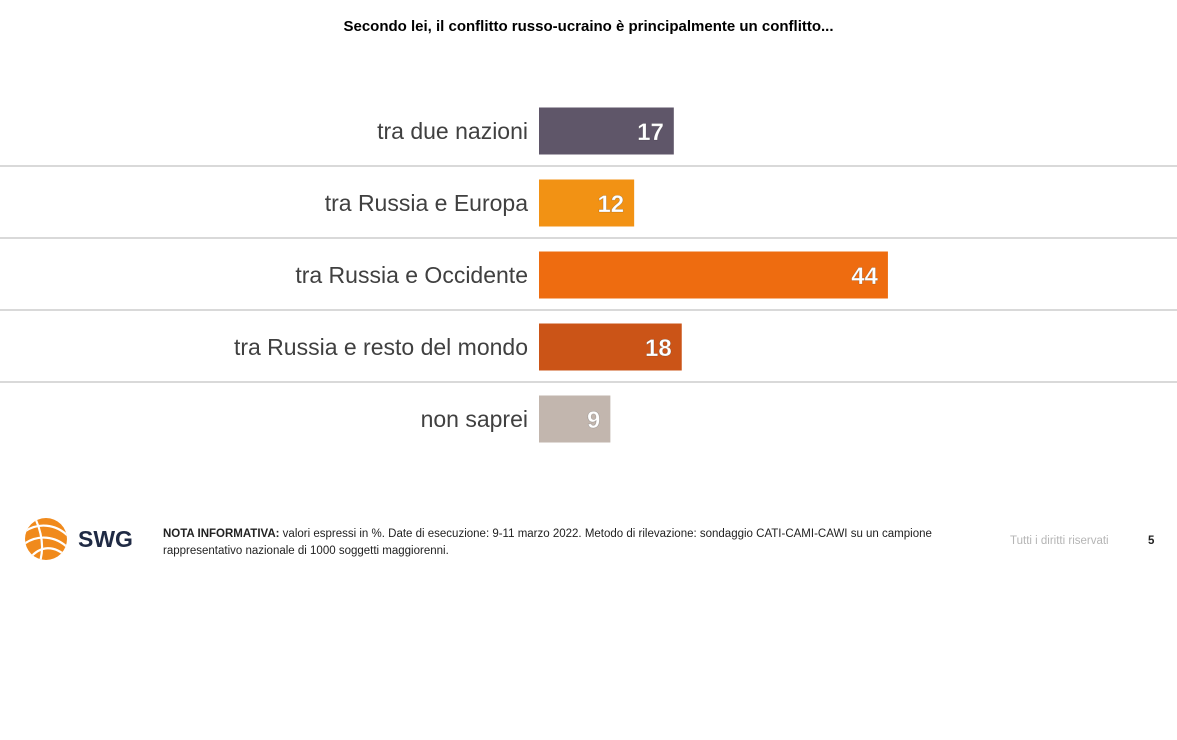 Image resolution: width=1177 pixels, height=740 pixels. I want to click on page-number: 5, so click(1151, 541).